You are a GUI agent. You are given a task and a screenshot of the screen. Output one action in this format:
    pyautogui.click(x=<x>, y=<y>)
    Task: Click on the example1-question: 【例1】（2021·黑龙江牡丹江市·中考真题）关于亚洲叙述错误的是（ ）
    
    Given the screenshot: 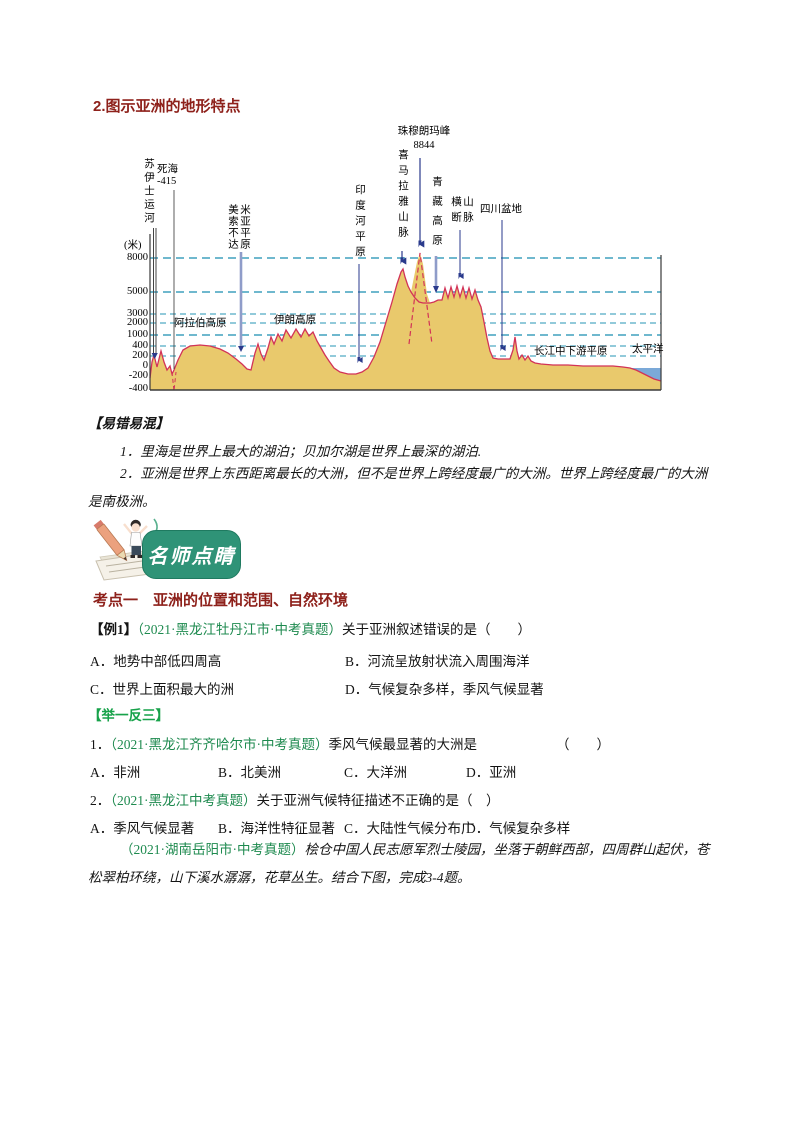 What is the action you would take?
    pyautogui.click(x=310, y=628)
    